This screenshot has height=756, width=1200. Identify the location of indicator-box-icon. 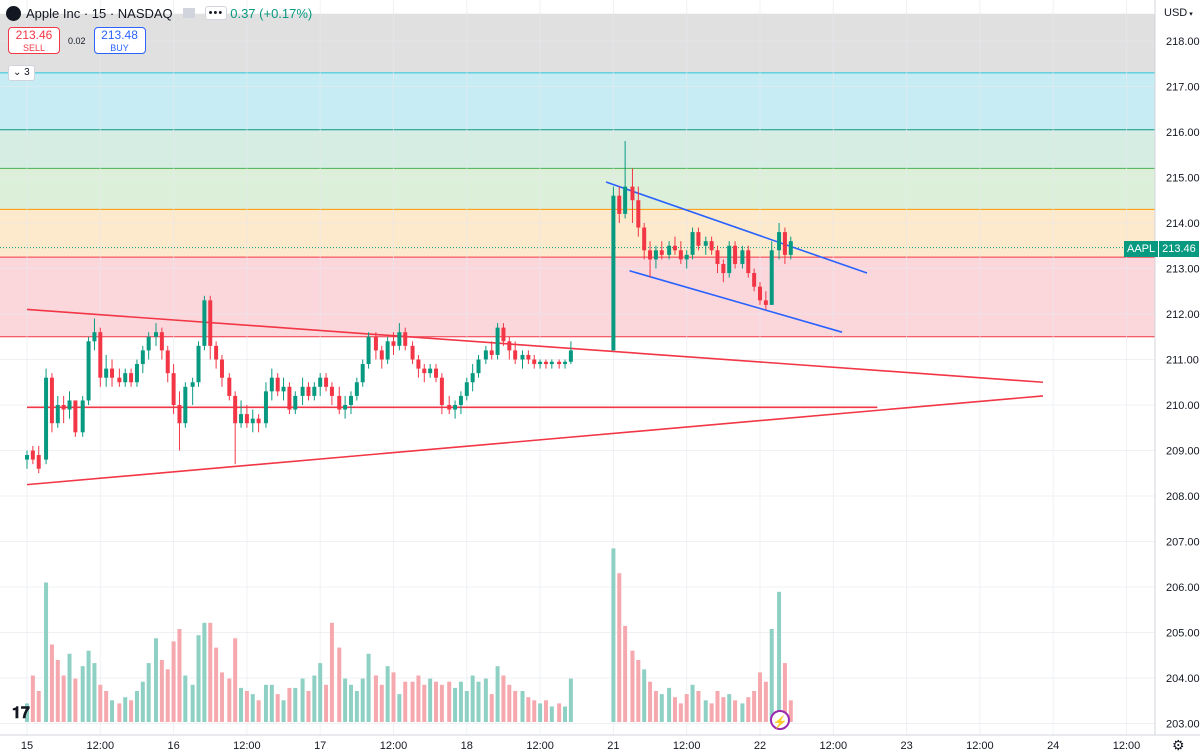
(188, 13).